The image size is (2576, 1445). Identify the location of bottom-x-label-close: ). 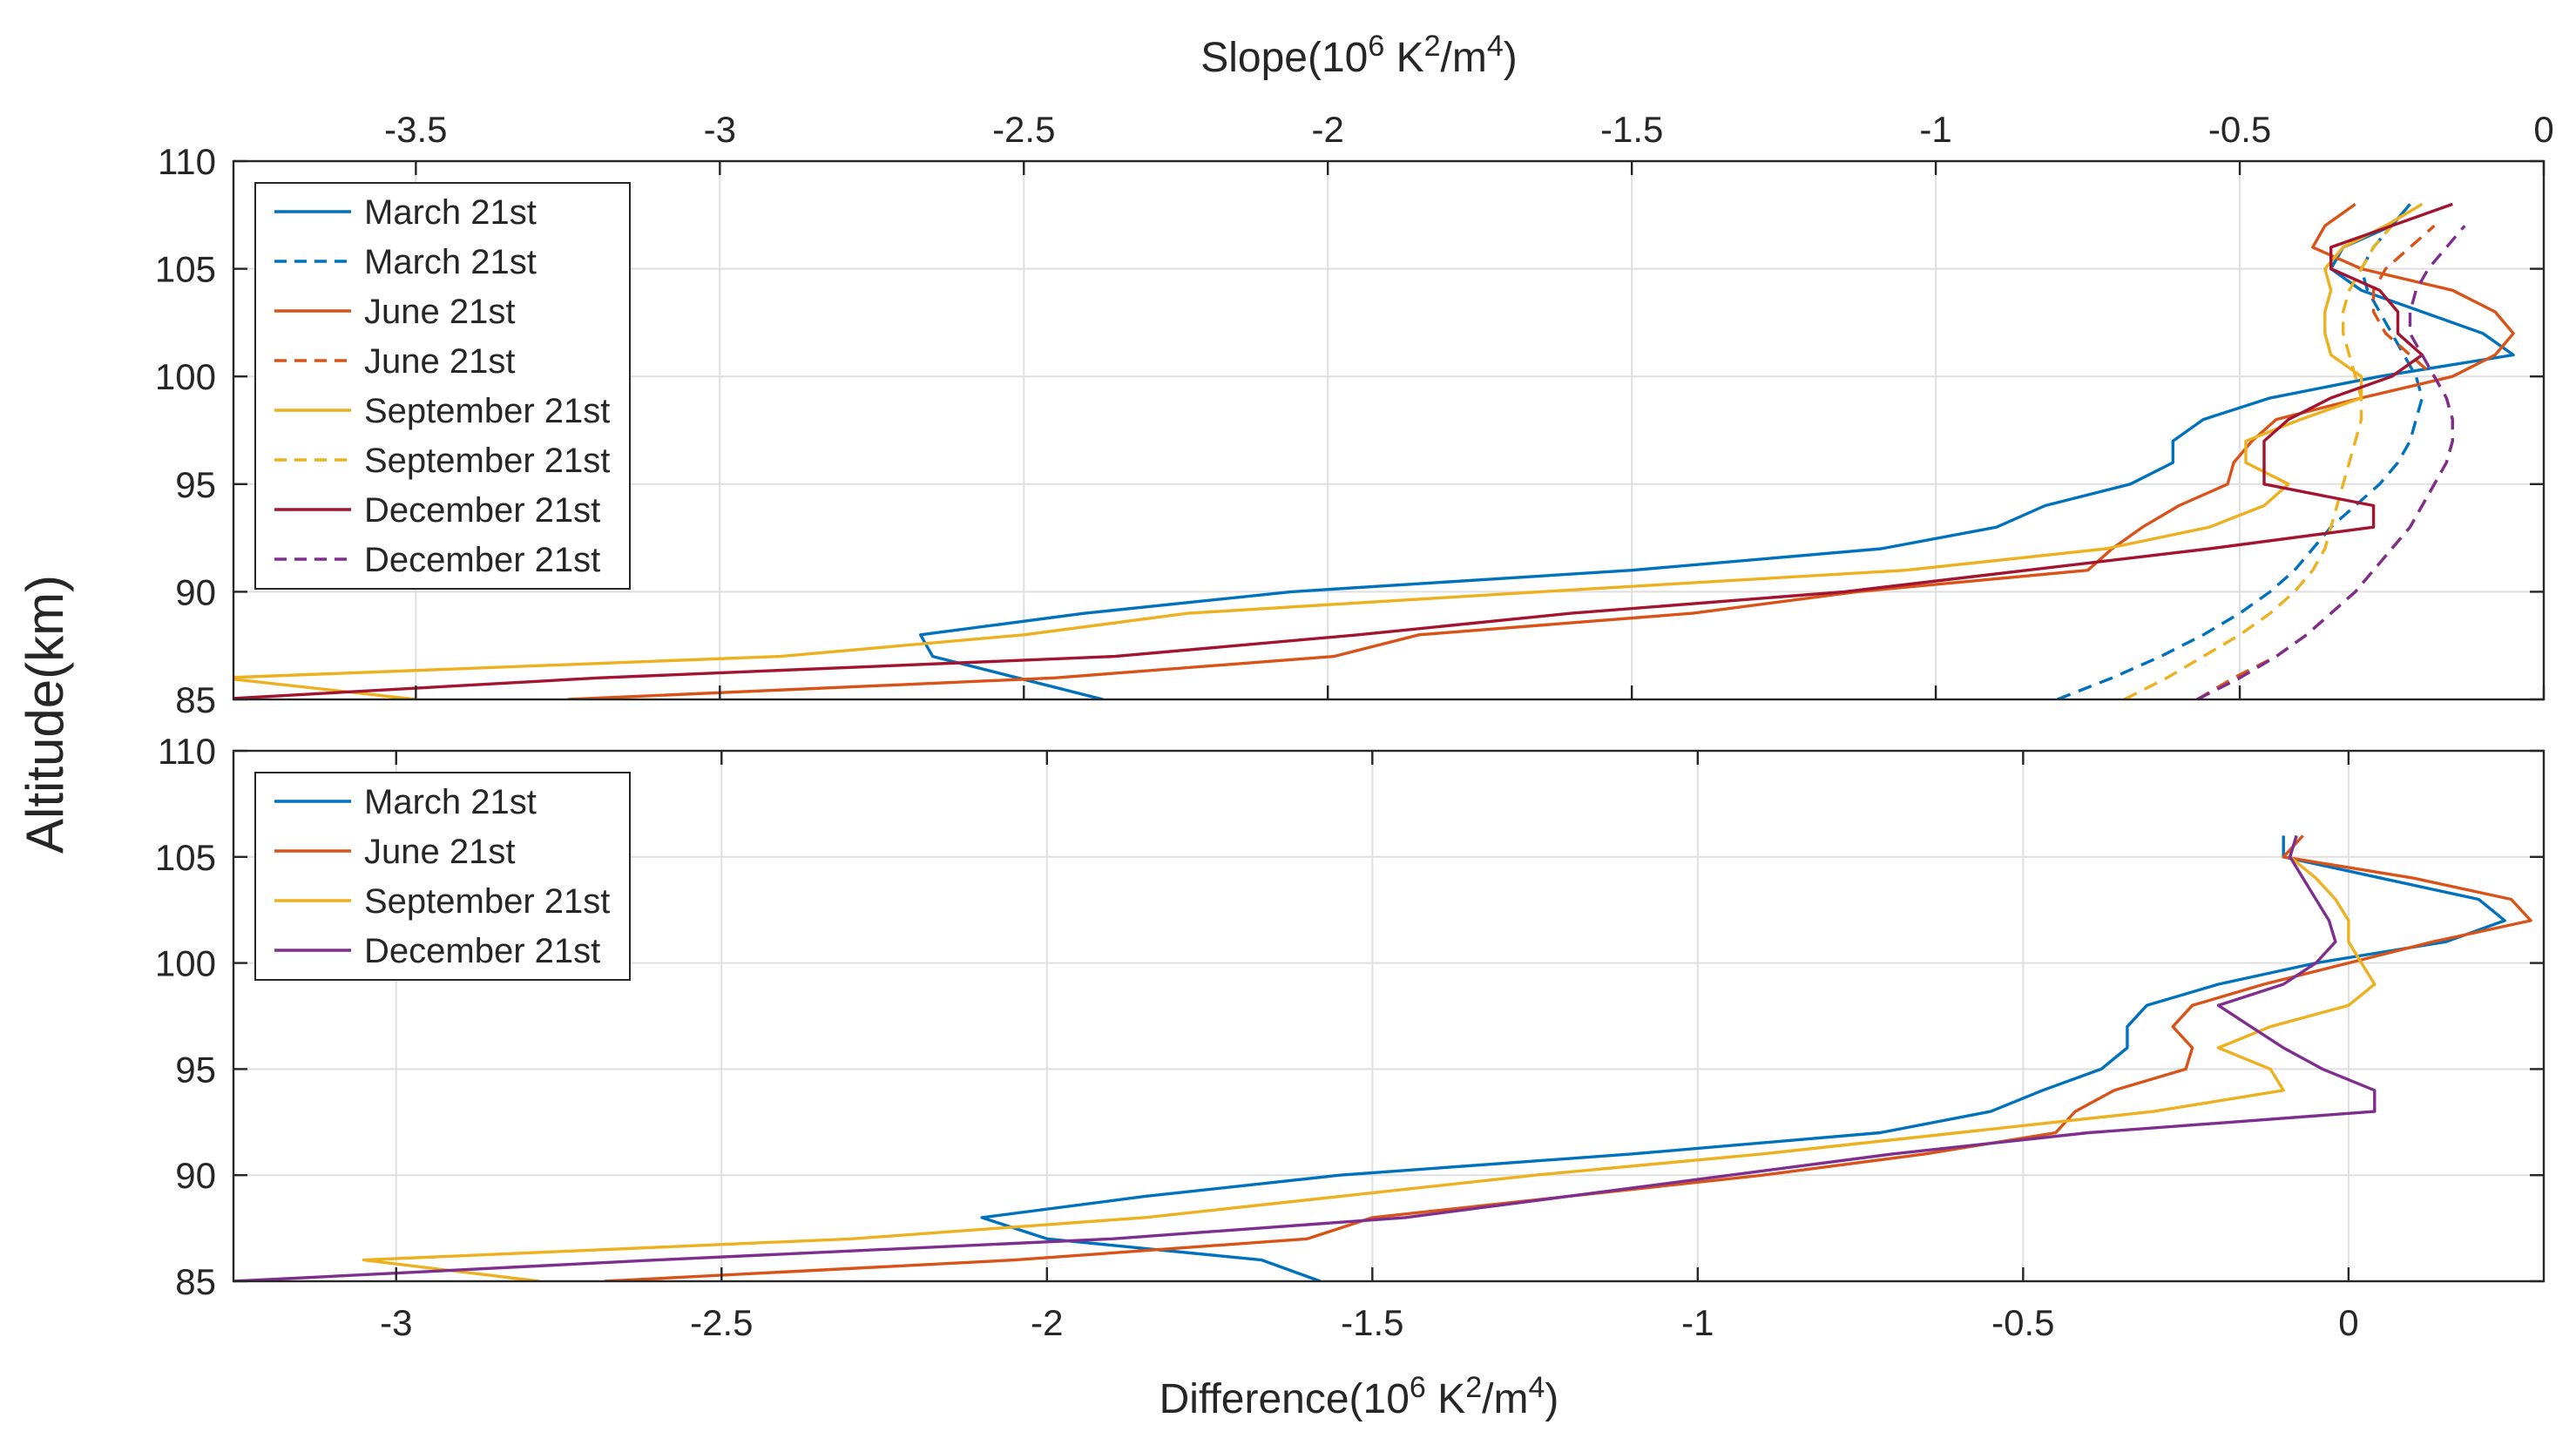
(1551, 1399).